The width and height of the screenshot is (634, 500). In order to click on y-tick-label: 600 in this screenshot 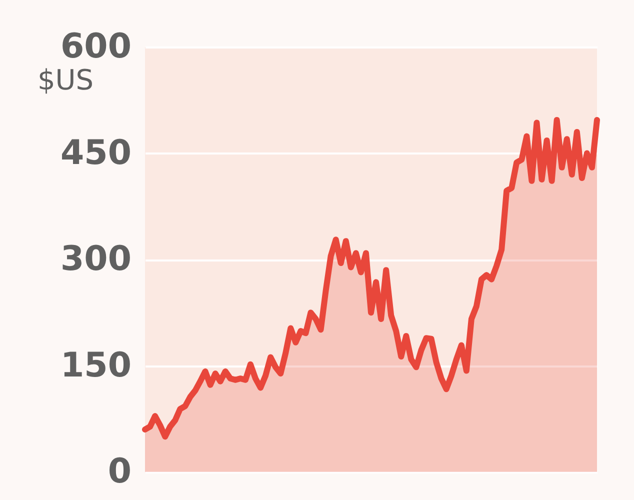, I will do `click(96, 46)`.